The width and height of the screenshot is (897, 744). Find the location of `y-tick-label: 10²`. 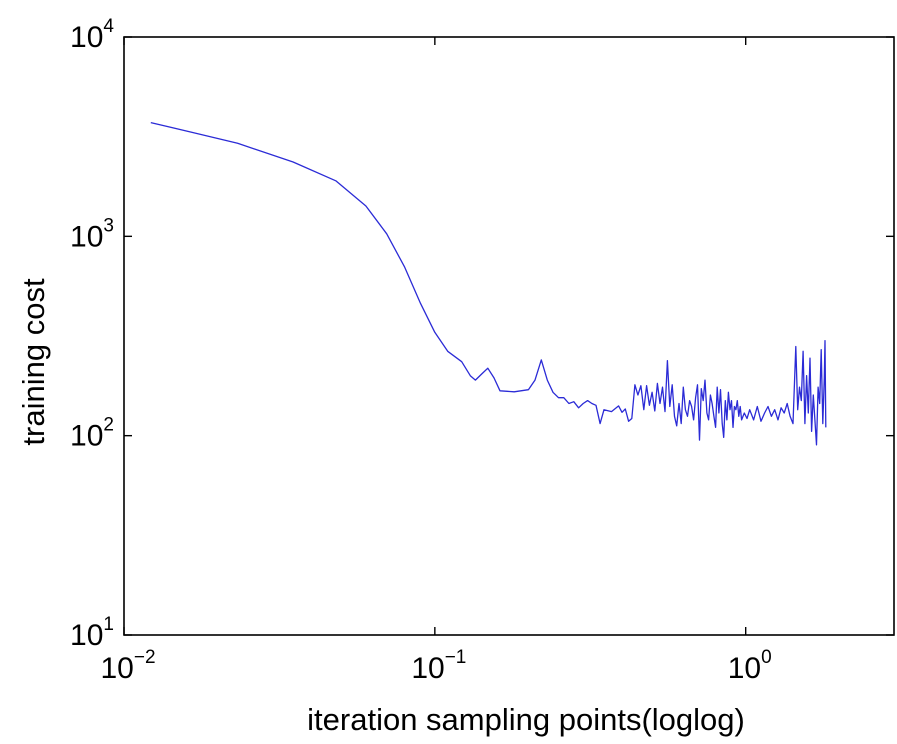

y-tick-label: 10² is located at coordinates (92, 434).